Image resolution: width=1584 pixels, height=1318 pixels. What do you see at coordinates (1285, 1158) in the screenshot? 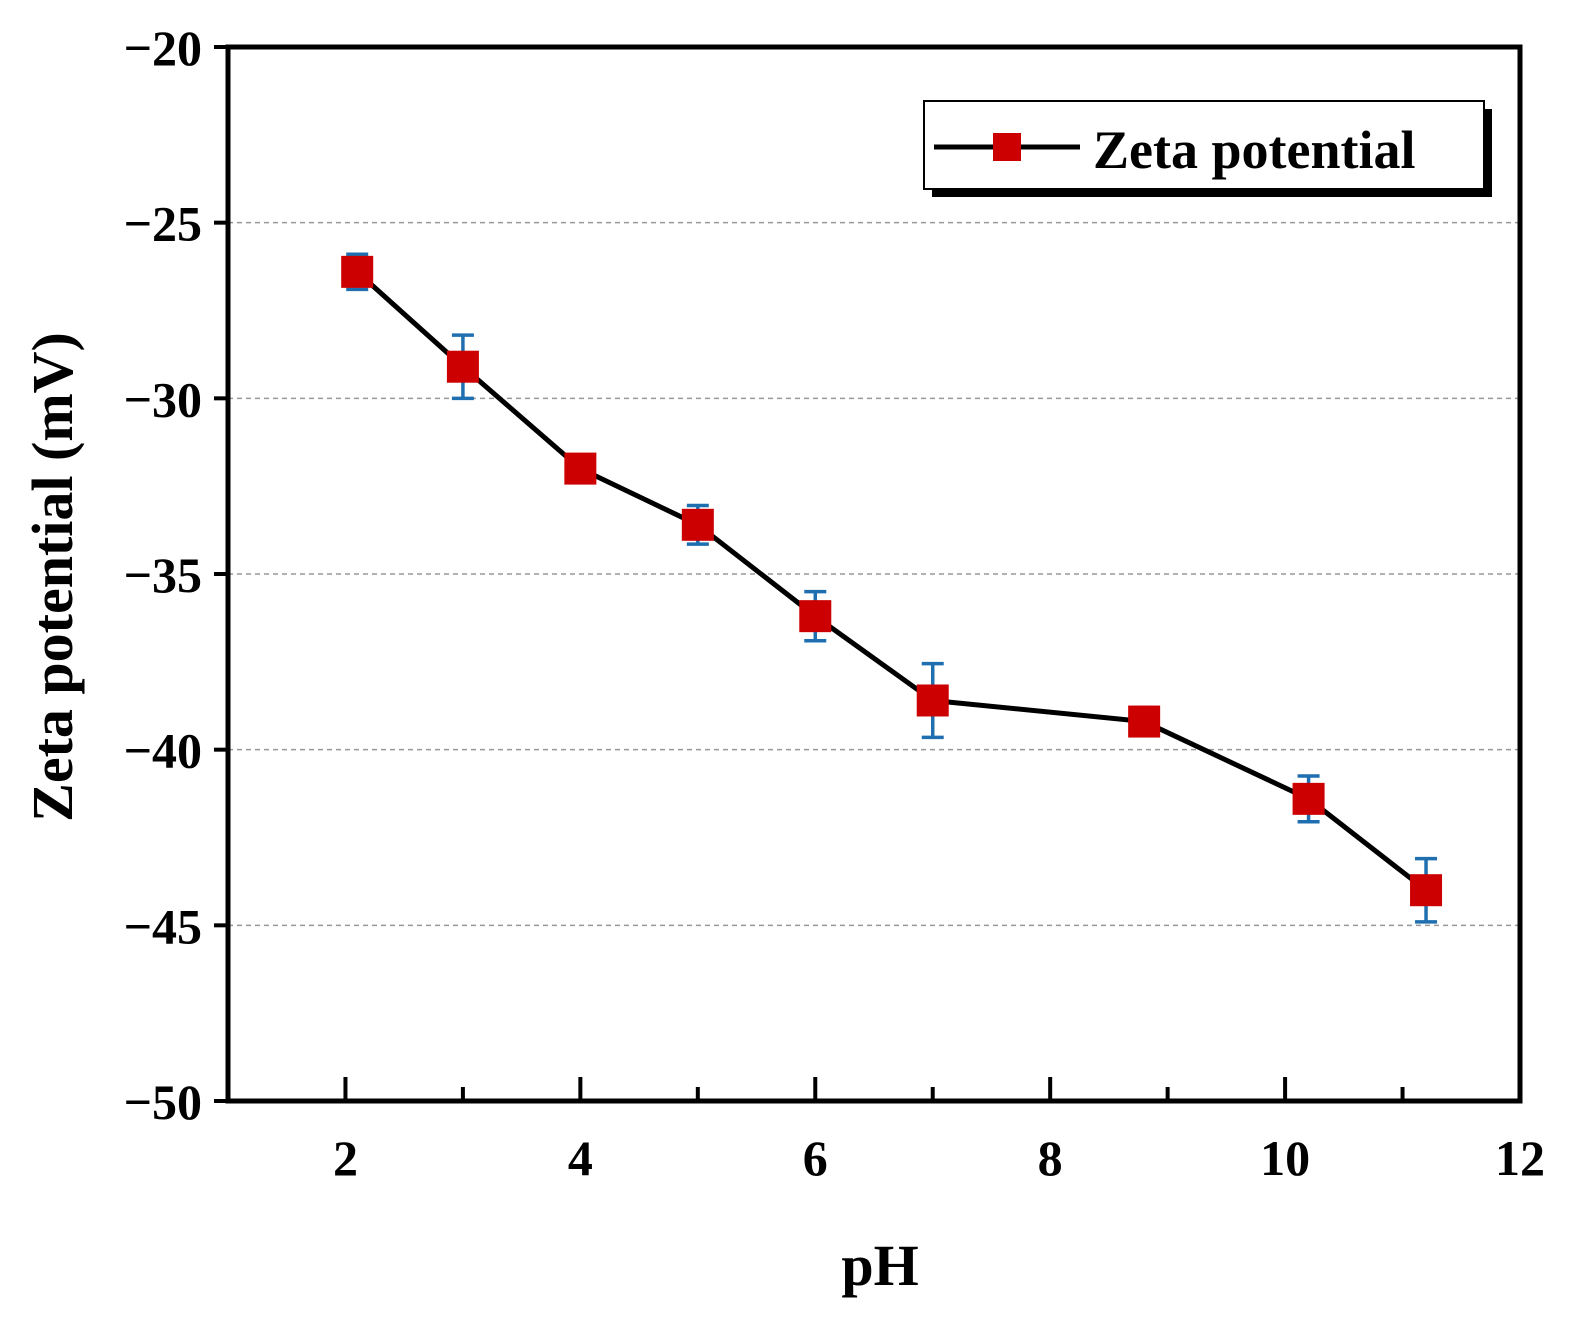
I see `x-tick-label: 10` at bounding box center [1285, 1158].